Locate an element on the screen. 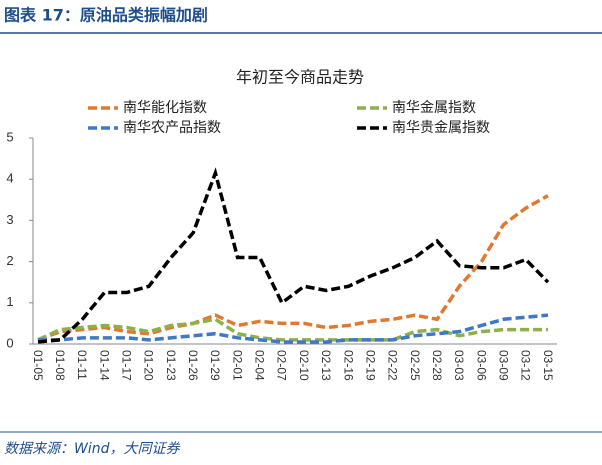 The width and height of the screenshot is (602, 465). x-tick-label: 03-09 is located at coordinates (503, 365).